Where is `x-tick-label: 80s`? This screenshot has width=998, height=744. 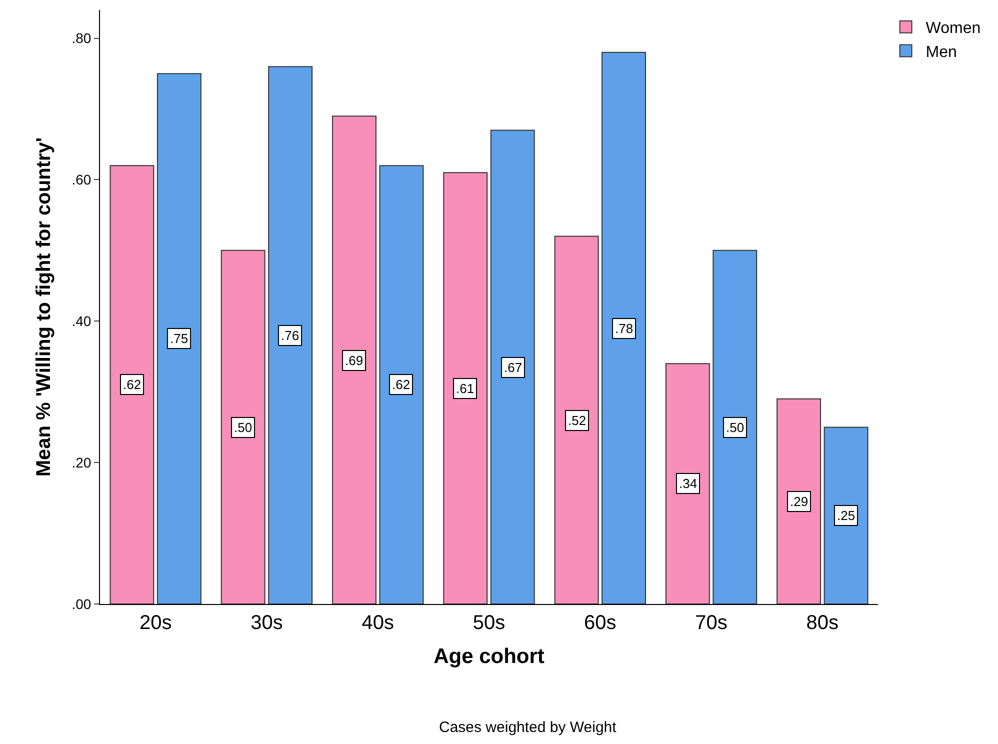 x-tick-label: 80s is located at coordinates (822, 623).